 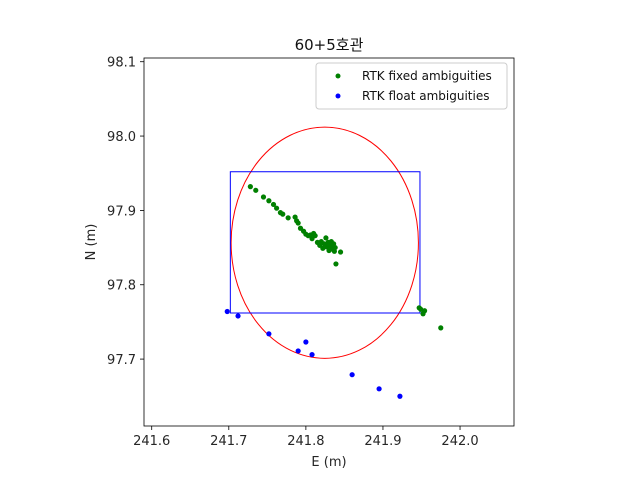 I want to click on y-tick-label: 98.1, so click(x=121, y=63).